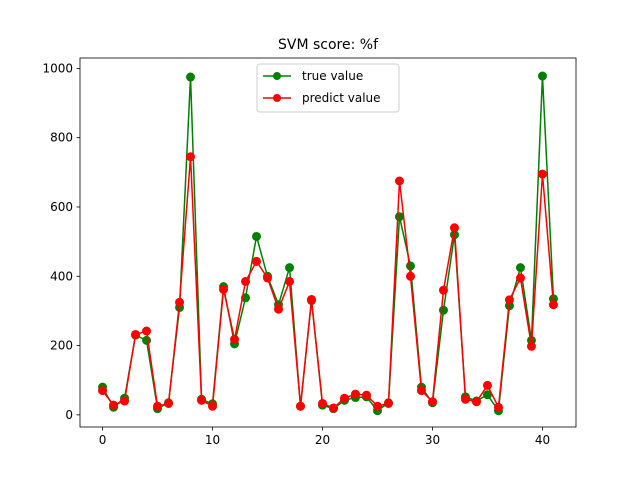 This screenshot has height=480, width=640. What do you see at coordinates (322, 440) in the screenshot?
I see `x-tick-label: 20` at bounding box center [322, 440].